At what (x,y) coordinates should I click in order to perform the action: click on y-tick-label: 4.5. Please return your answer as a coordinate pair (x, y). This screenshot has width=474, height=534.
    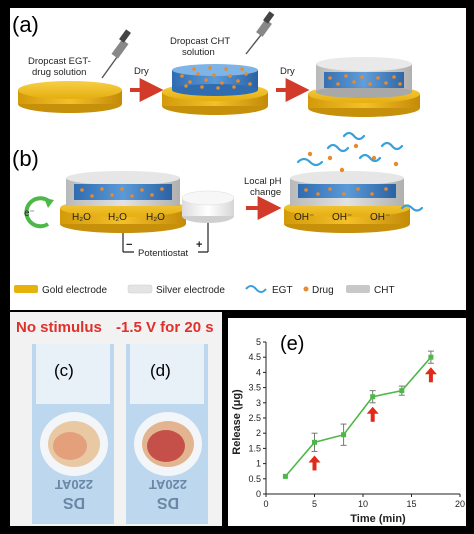
    Looking at the image, I should click on (254, 357).